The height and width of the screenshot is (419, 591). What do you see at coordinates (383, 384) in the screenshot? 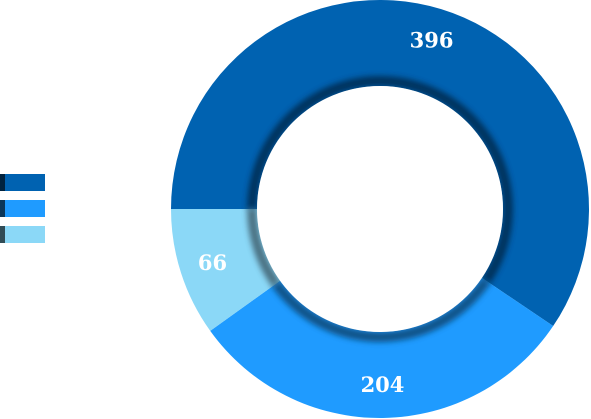
I see `slice-label-2: 204` at bounding box center [383, 384].